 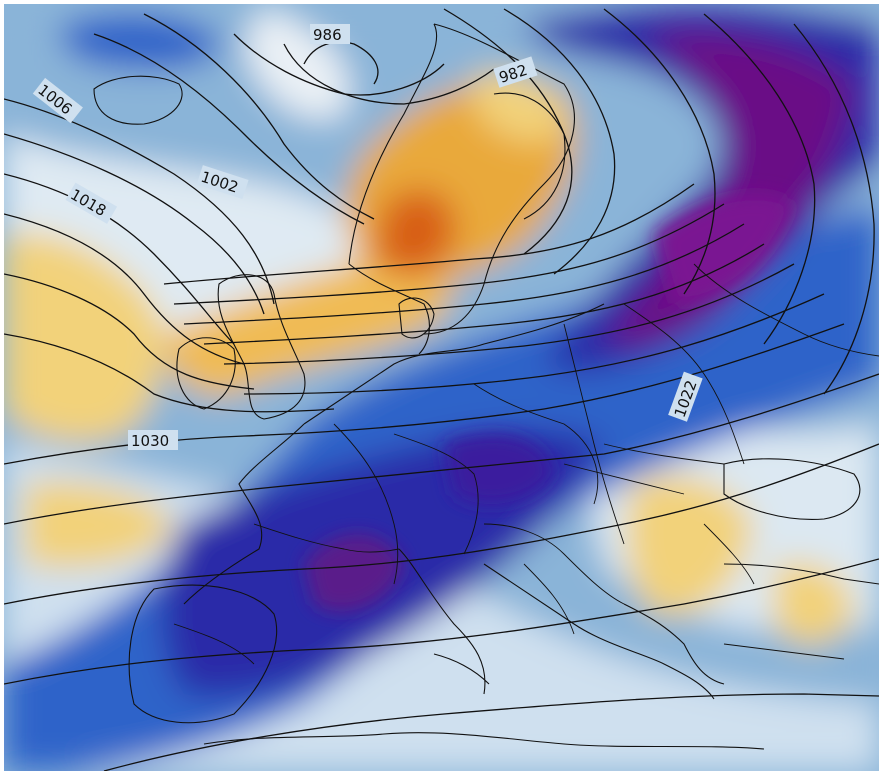 I want to click on isobar-label-986: 986, so click(x=327, y=35).